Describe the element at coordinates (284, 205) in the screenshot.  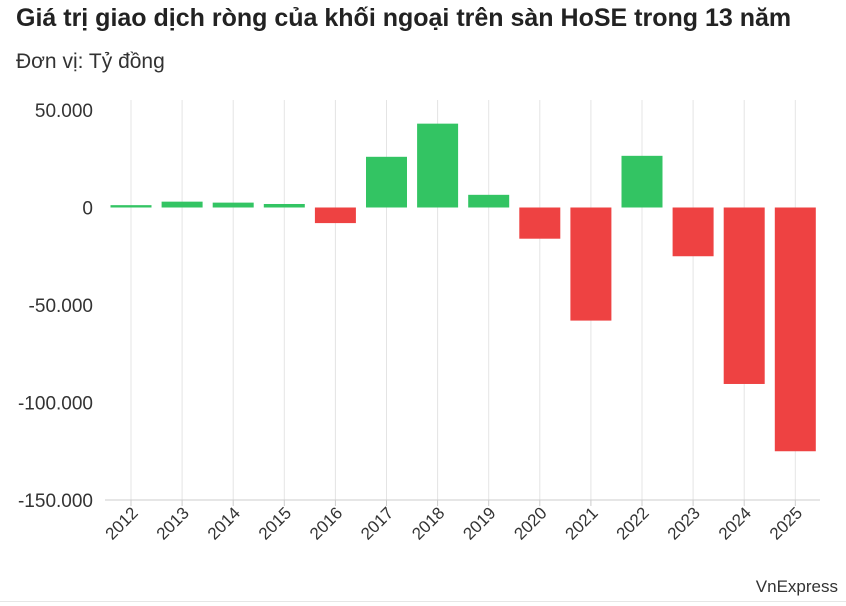
I see `bar-2015` at that location.